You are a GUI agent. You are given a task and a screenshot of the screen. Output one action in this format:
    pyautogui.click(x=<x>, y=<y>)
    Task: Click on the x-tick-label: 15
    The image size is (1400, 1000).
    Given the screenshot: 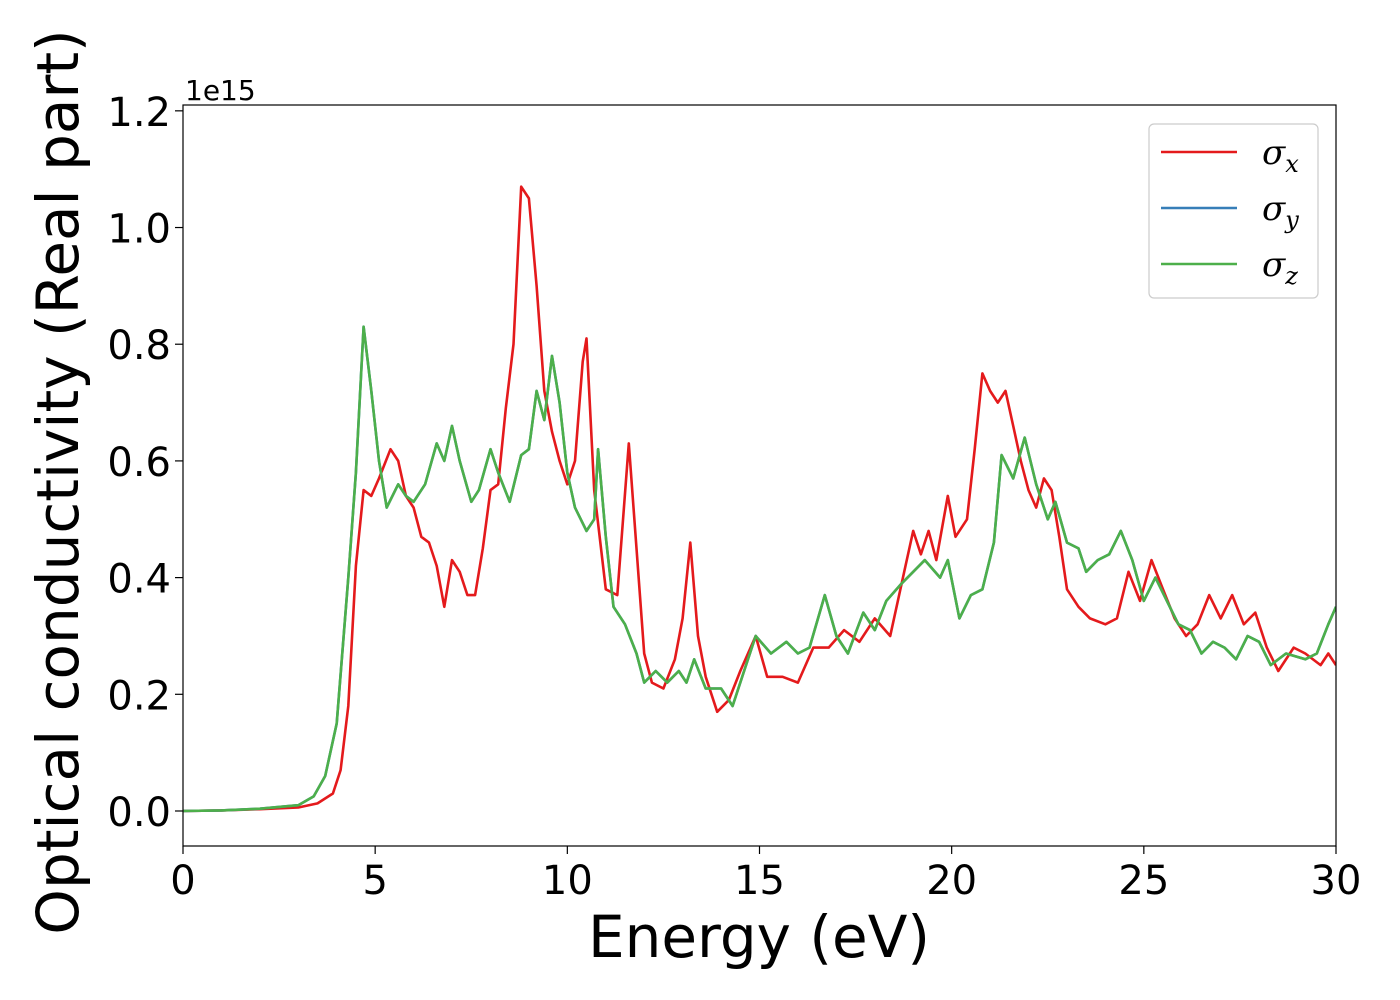 What is the action you would take?
    pyautogui.click(x=759, y=881)
    